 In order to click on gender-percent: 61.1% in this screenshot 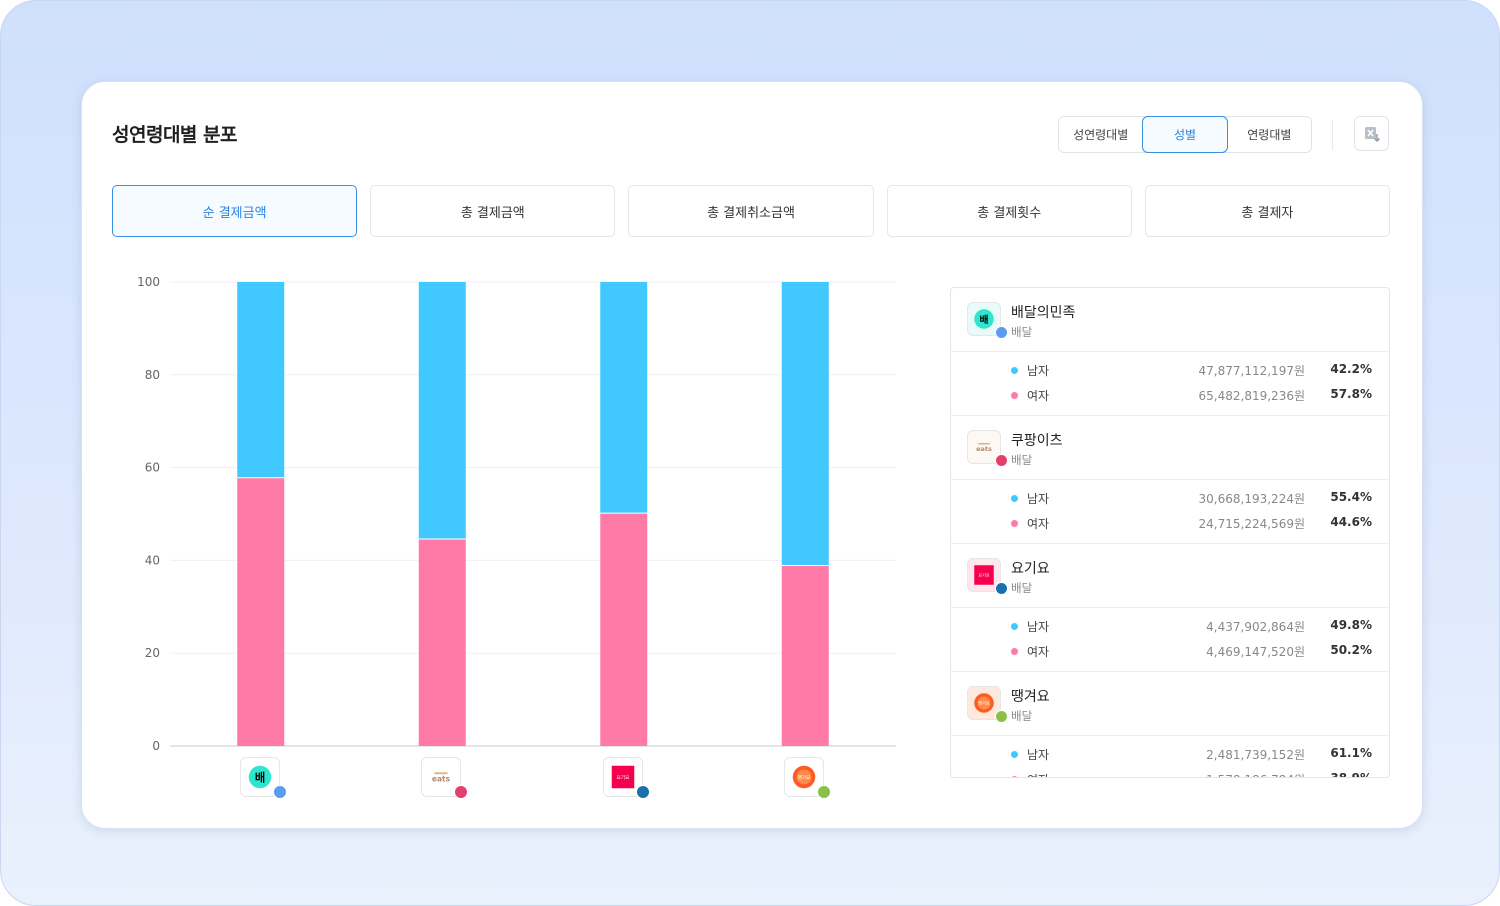, I will do `click(1351, 753)`.